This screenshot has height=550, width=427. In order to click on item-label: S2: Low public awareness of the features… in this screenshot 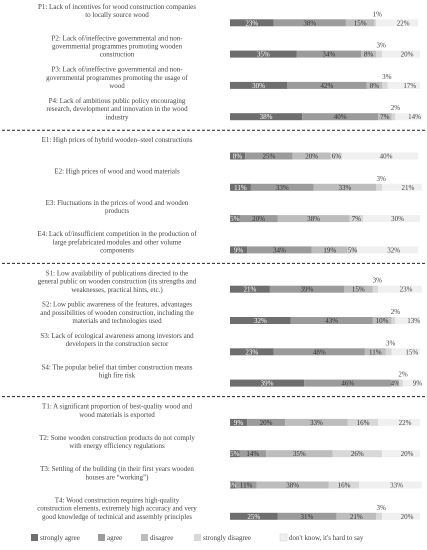, I will do `click(117, 305)`.